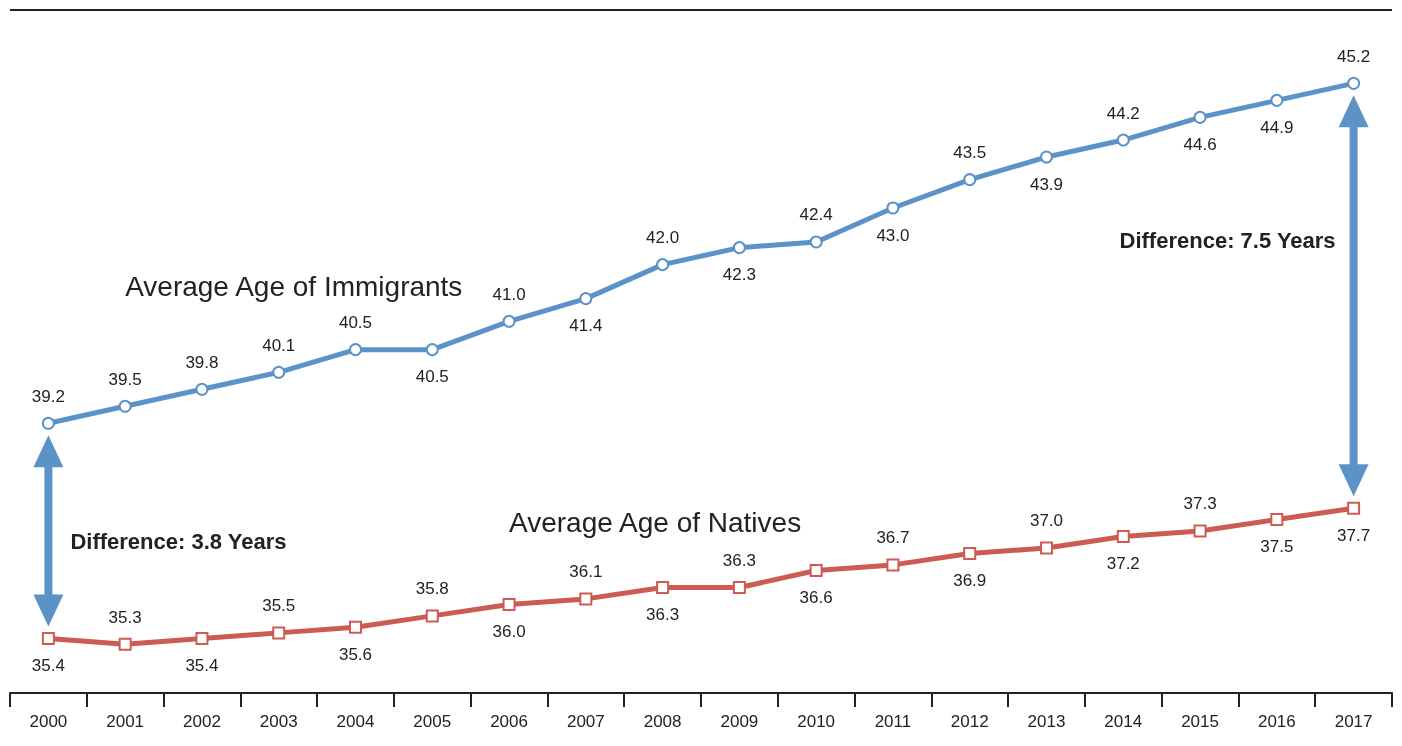 This screenshot has width=1402, height=746. What do you see at coordinates (125, 617) in the screenshot?
I see `data-label: 35.3` at bounding box center [125, 617].